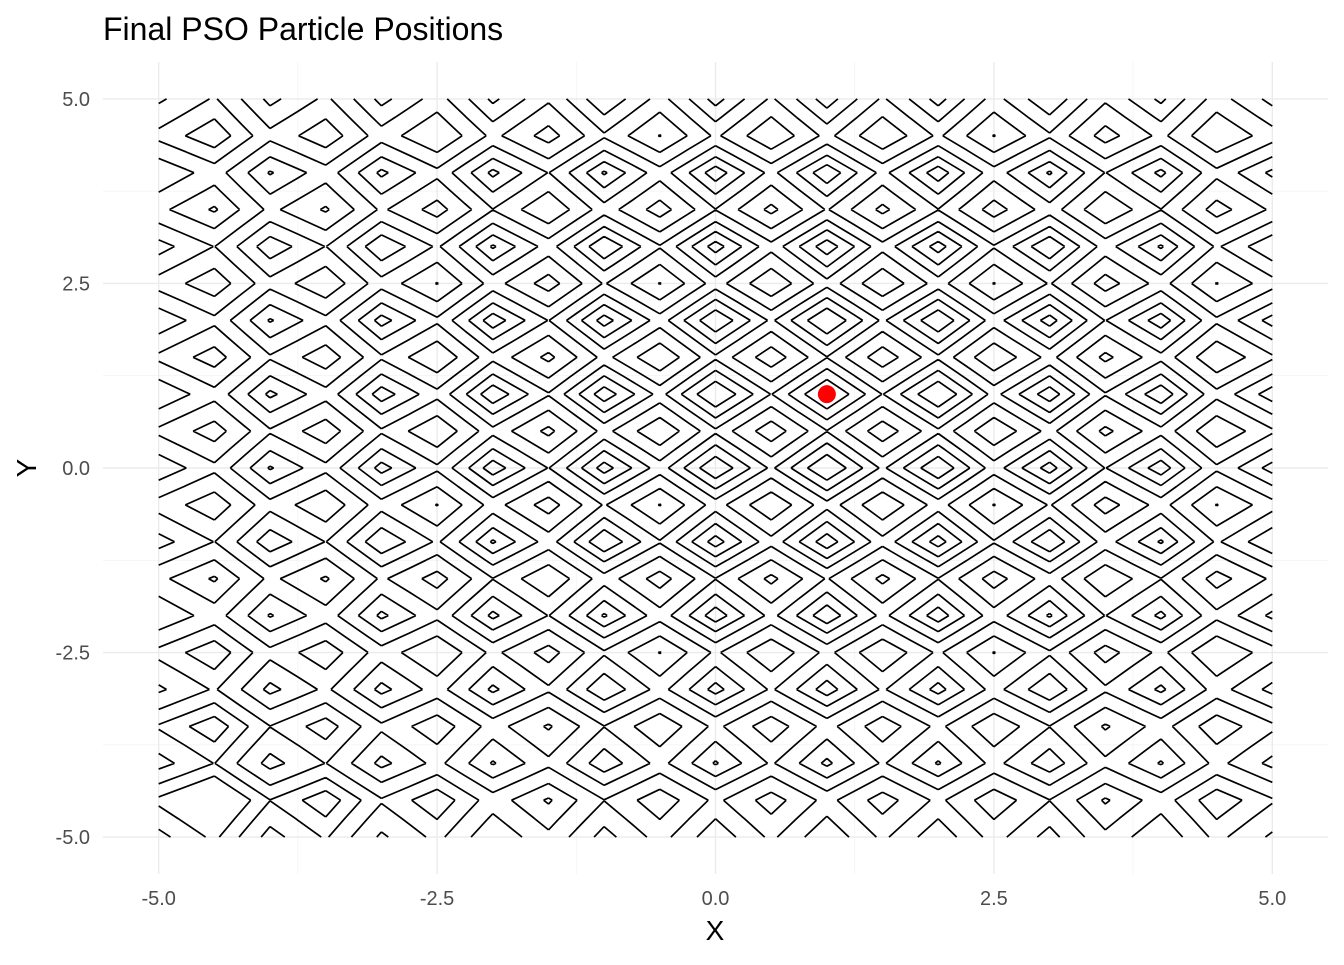 The image size is (1344, 965). What do you see at coordinates (26, 467) in the screenshot?
I see `y-axis-label: Y` at bounding box center [26, 467].